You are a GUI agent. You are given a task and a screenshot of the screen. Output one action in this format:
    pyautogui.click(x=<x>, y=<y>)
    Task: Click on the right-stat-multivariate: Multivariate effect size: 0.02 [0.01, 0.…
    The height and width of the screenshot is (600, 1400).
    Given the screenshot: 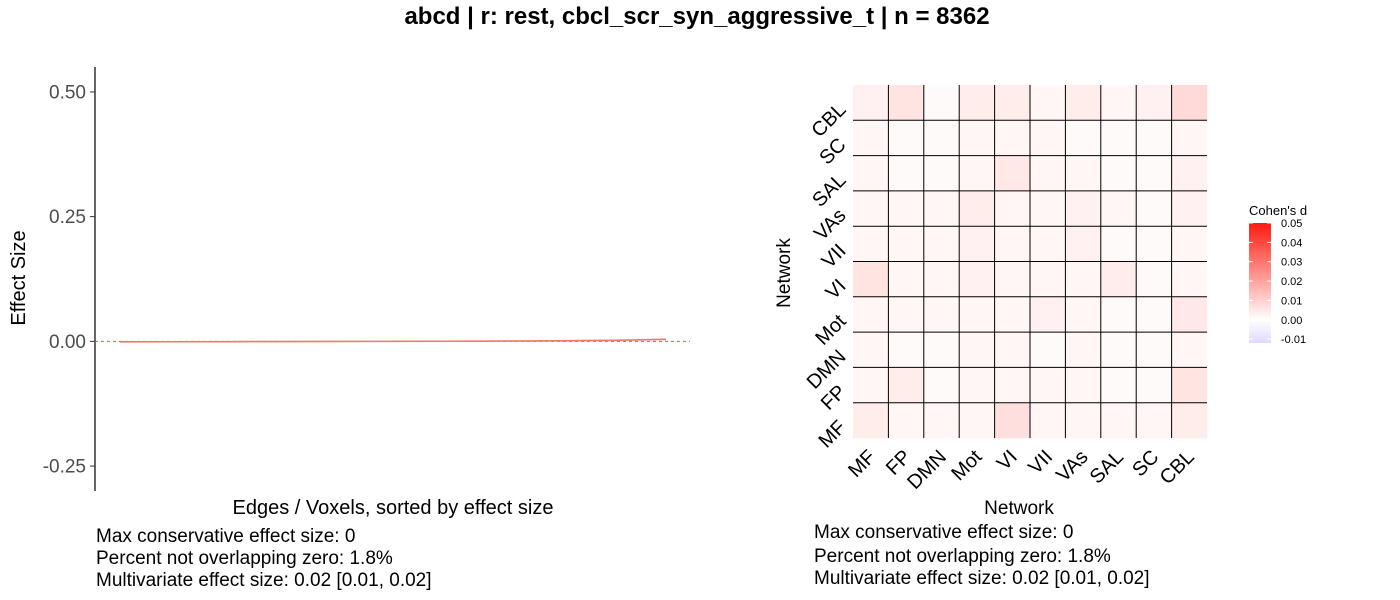 What is the action you would take?
    pyautogui.click(x=982, y=578)
    